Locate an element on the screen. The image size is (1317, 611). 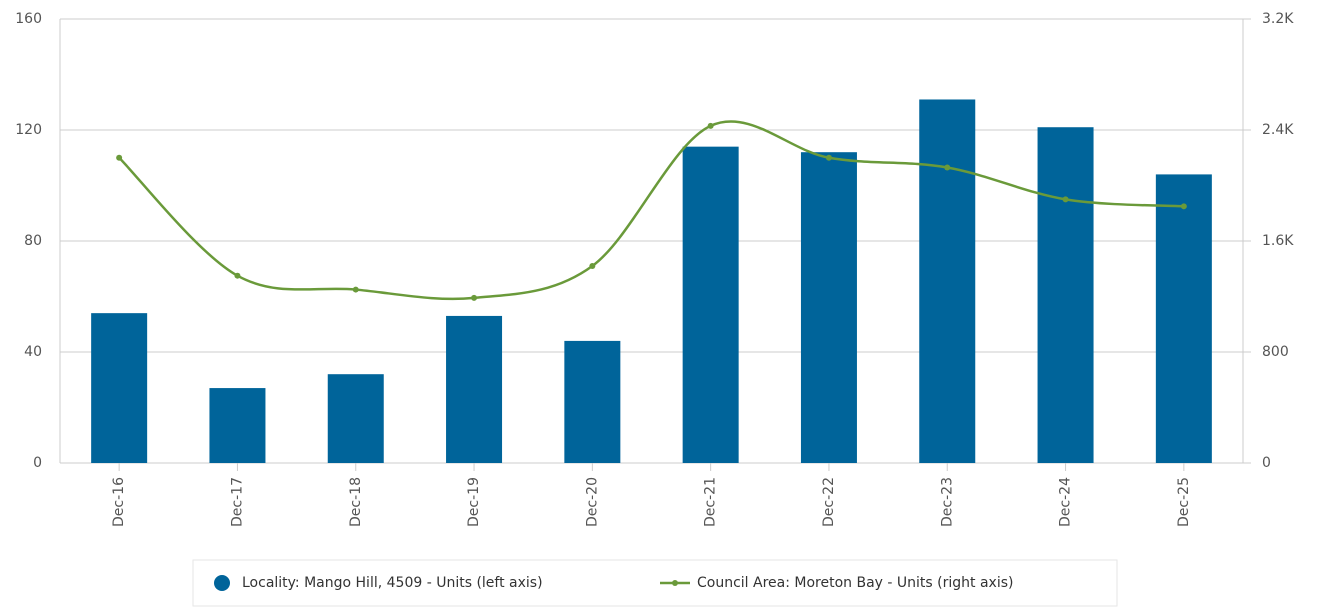
legend-box is located at coordinates (655, 583).